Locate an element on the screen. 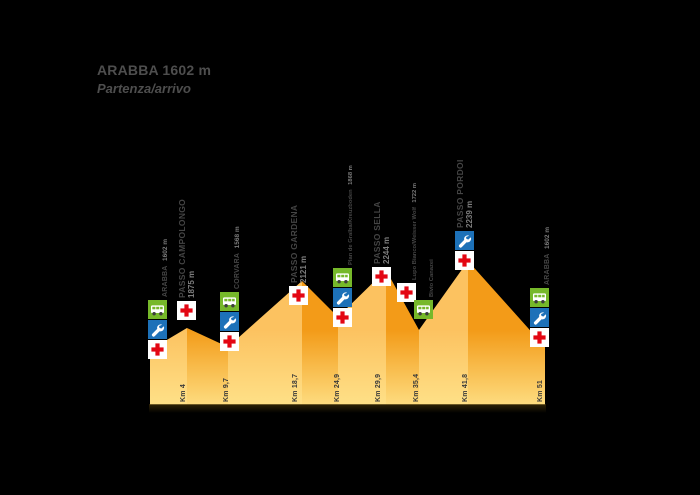 Image resolution: width=700 pixels, height=495 pixels. km-marker: Km 9,7 is located at coordinates (226, 389).